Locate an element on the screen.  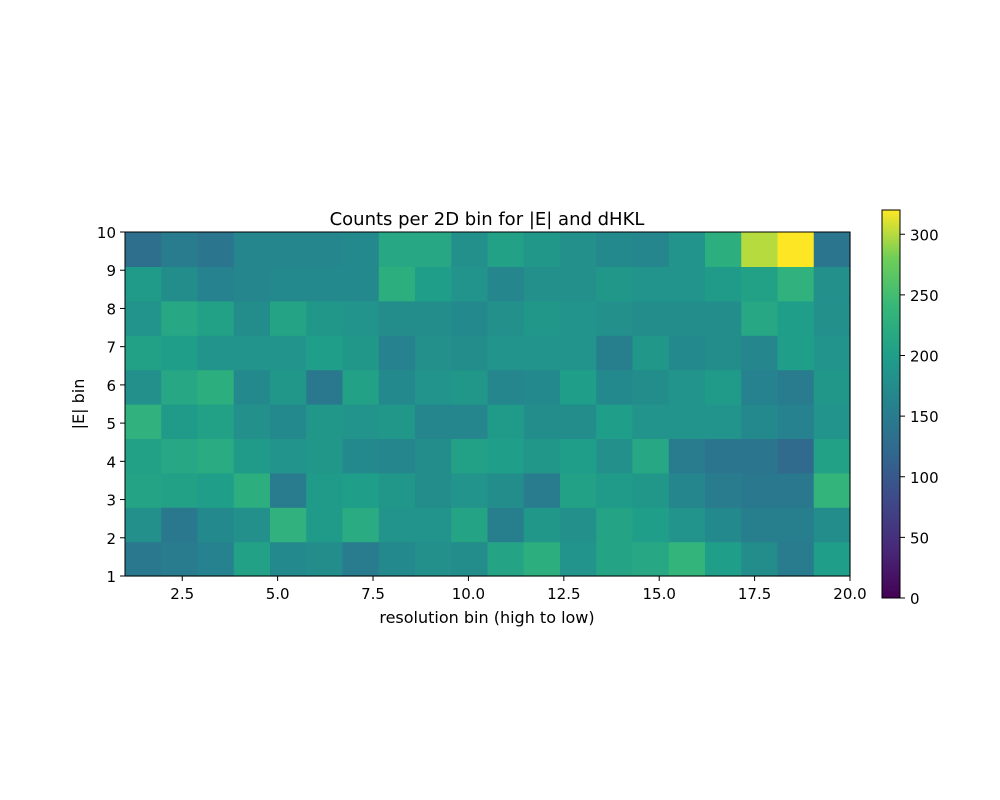
y-tick-label: 2 is located at coordinates (111, 539).